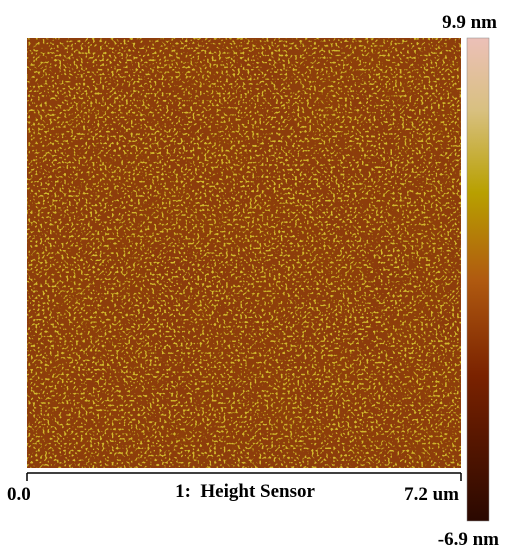 Image resolution: width=505 pixels, height=551 pixels. What do you see at coordinates (245, 491) in the screenshot?
I see `caption: 1: Height Sensor` at bounding box center [245, 491].